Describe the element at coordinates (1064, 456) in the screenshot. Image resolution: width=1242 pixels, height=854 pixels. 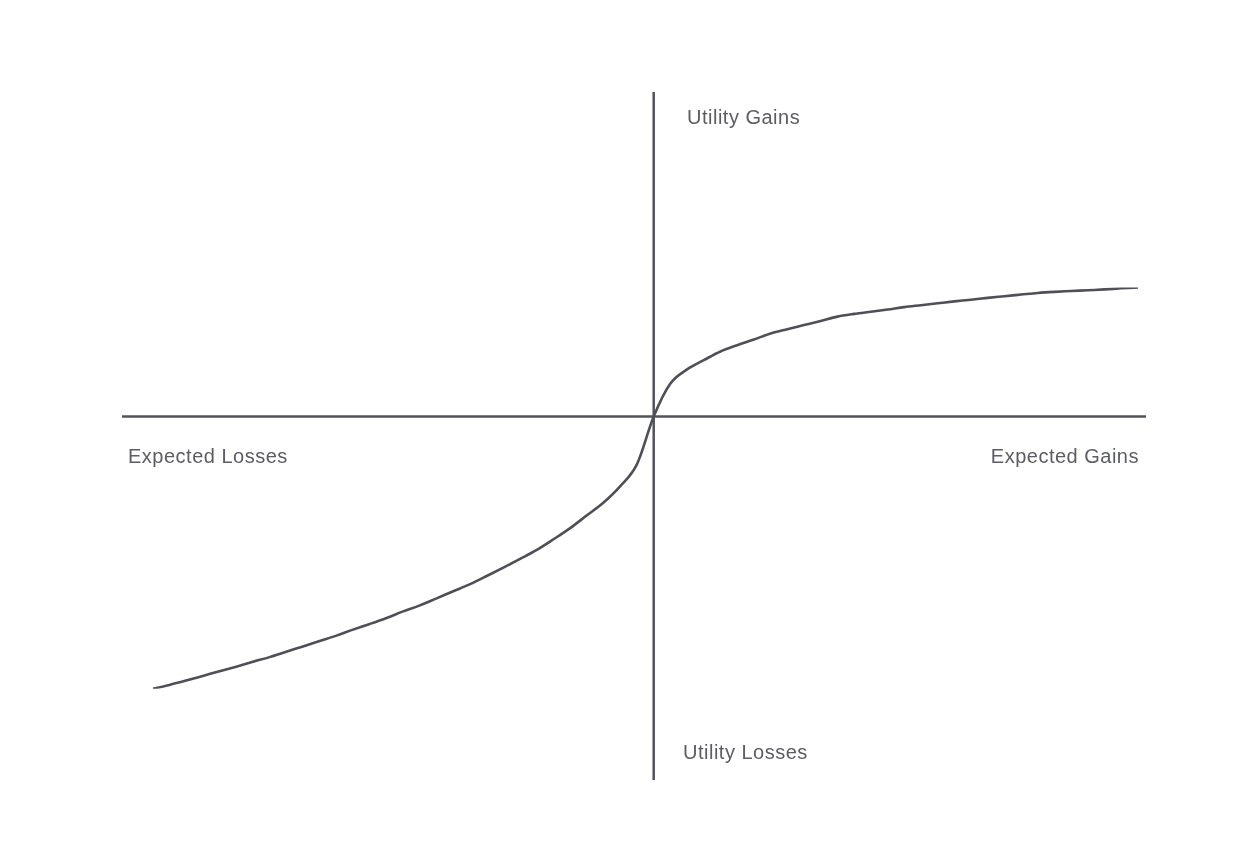
I see `x-axis-title: Expected Gains` at that location.